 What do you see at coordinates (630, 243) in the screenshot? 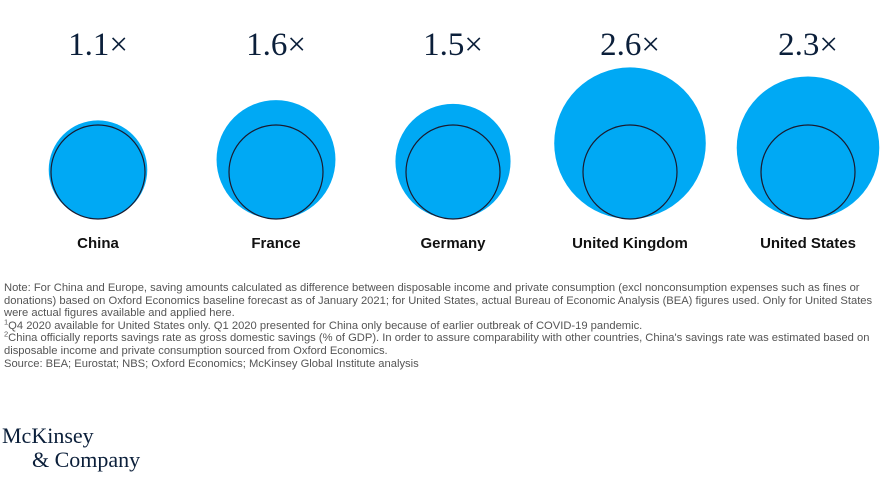
I see `country-label-3: United Kingdom` at bounding box center [630, 243].